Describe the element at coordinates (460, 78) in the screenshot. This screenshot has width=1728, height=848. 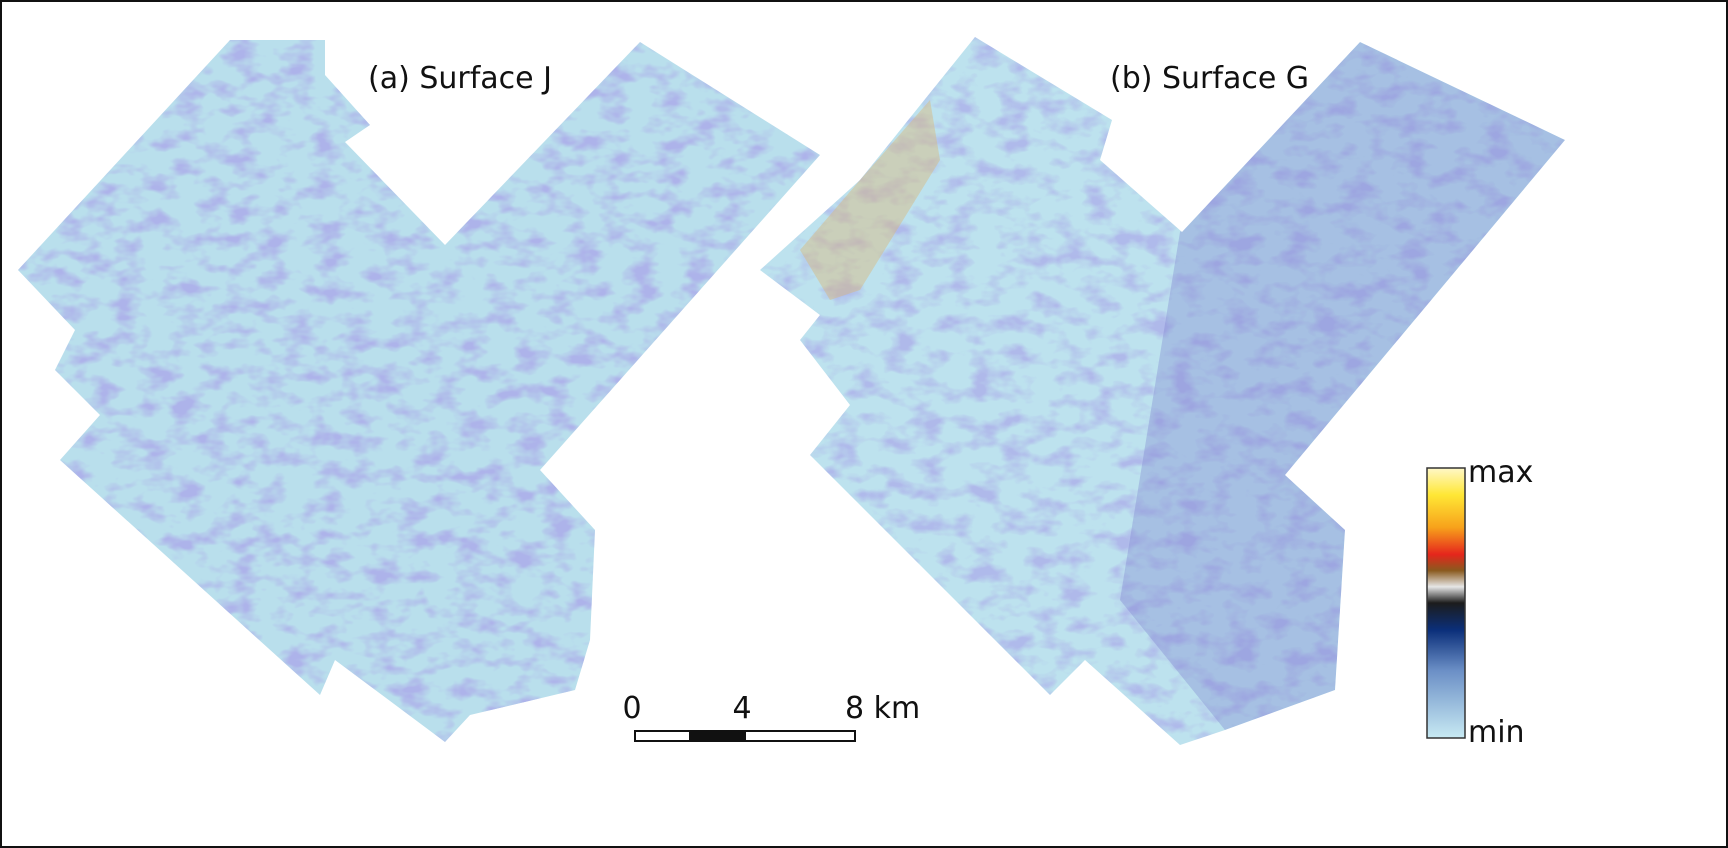
I see `panel-label: (a) Surface J` at that location.